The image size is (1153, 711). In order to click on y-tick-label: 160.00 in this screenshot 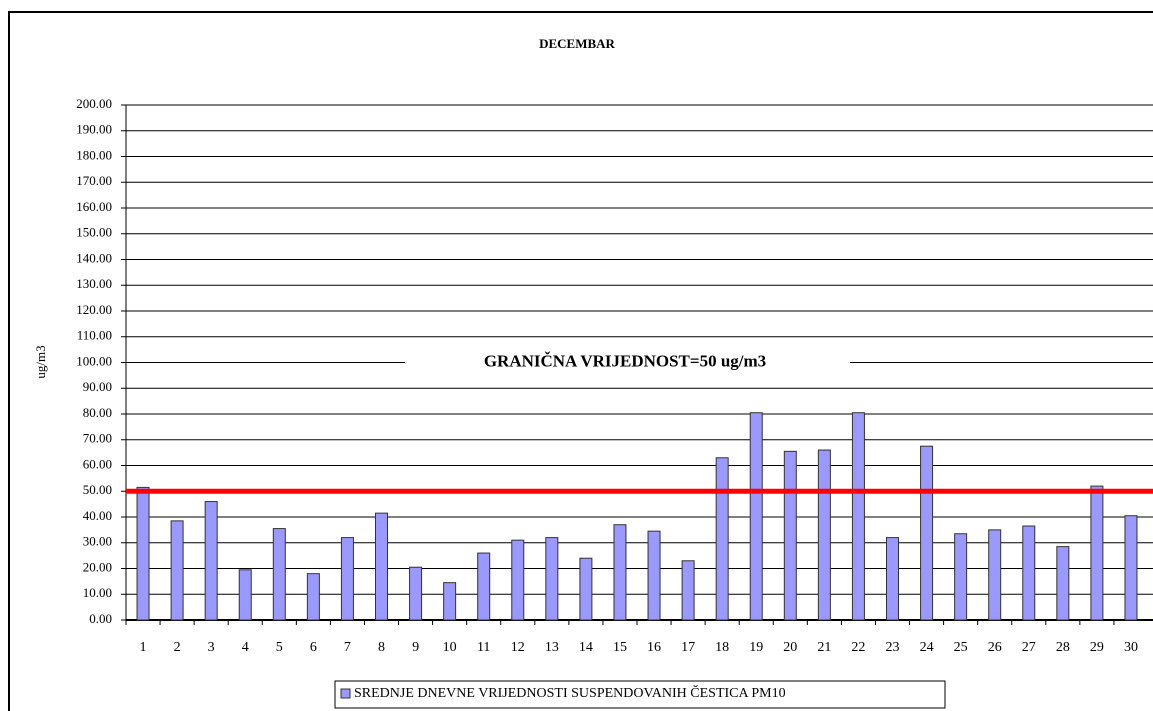, I will do `click(94, 206)`.